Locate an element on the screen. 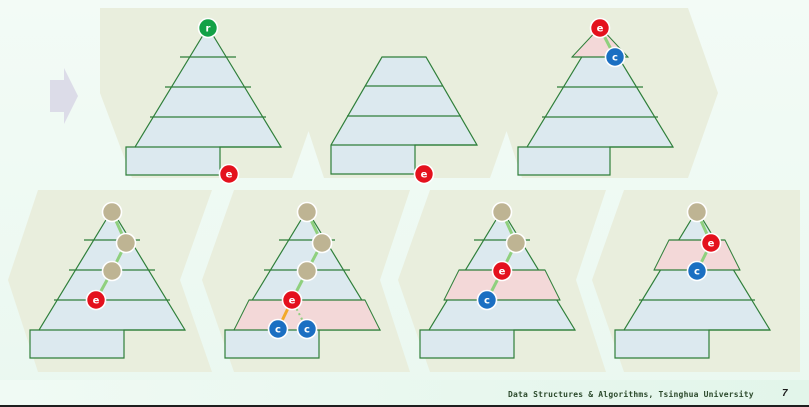 The height and width of the screenshot is (407, 809). b3-e is located at coordinates (502, 271).